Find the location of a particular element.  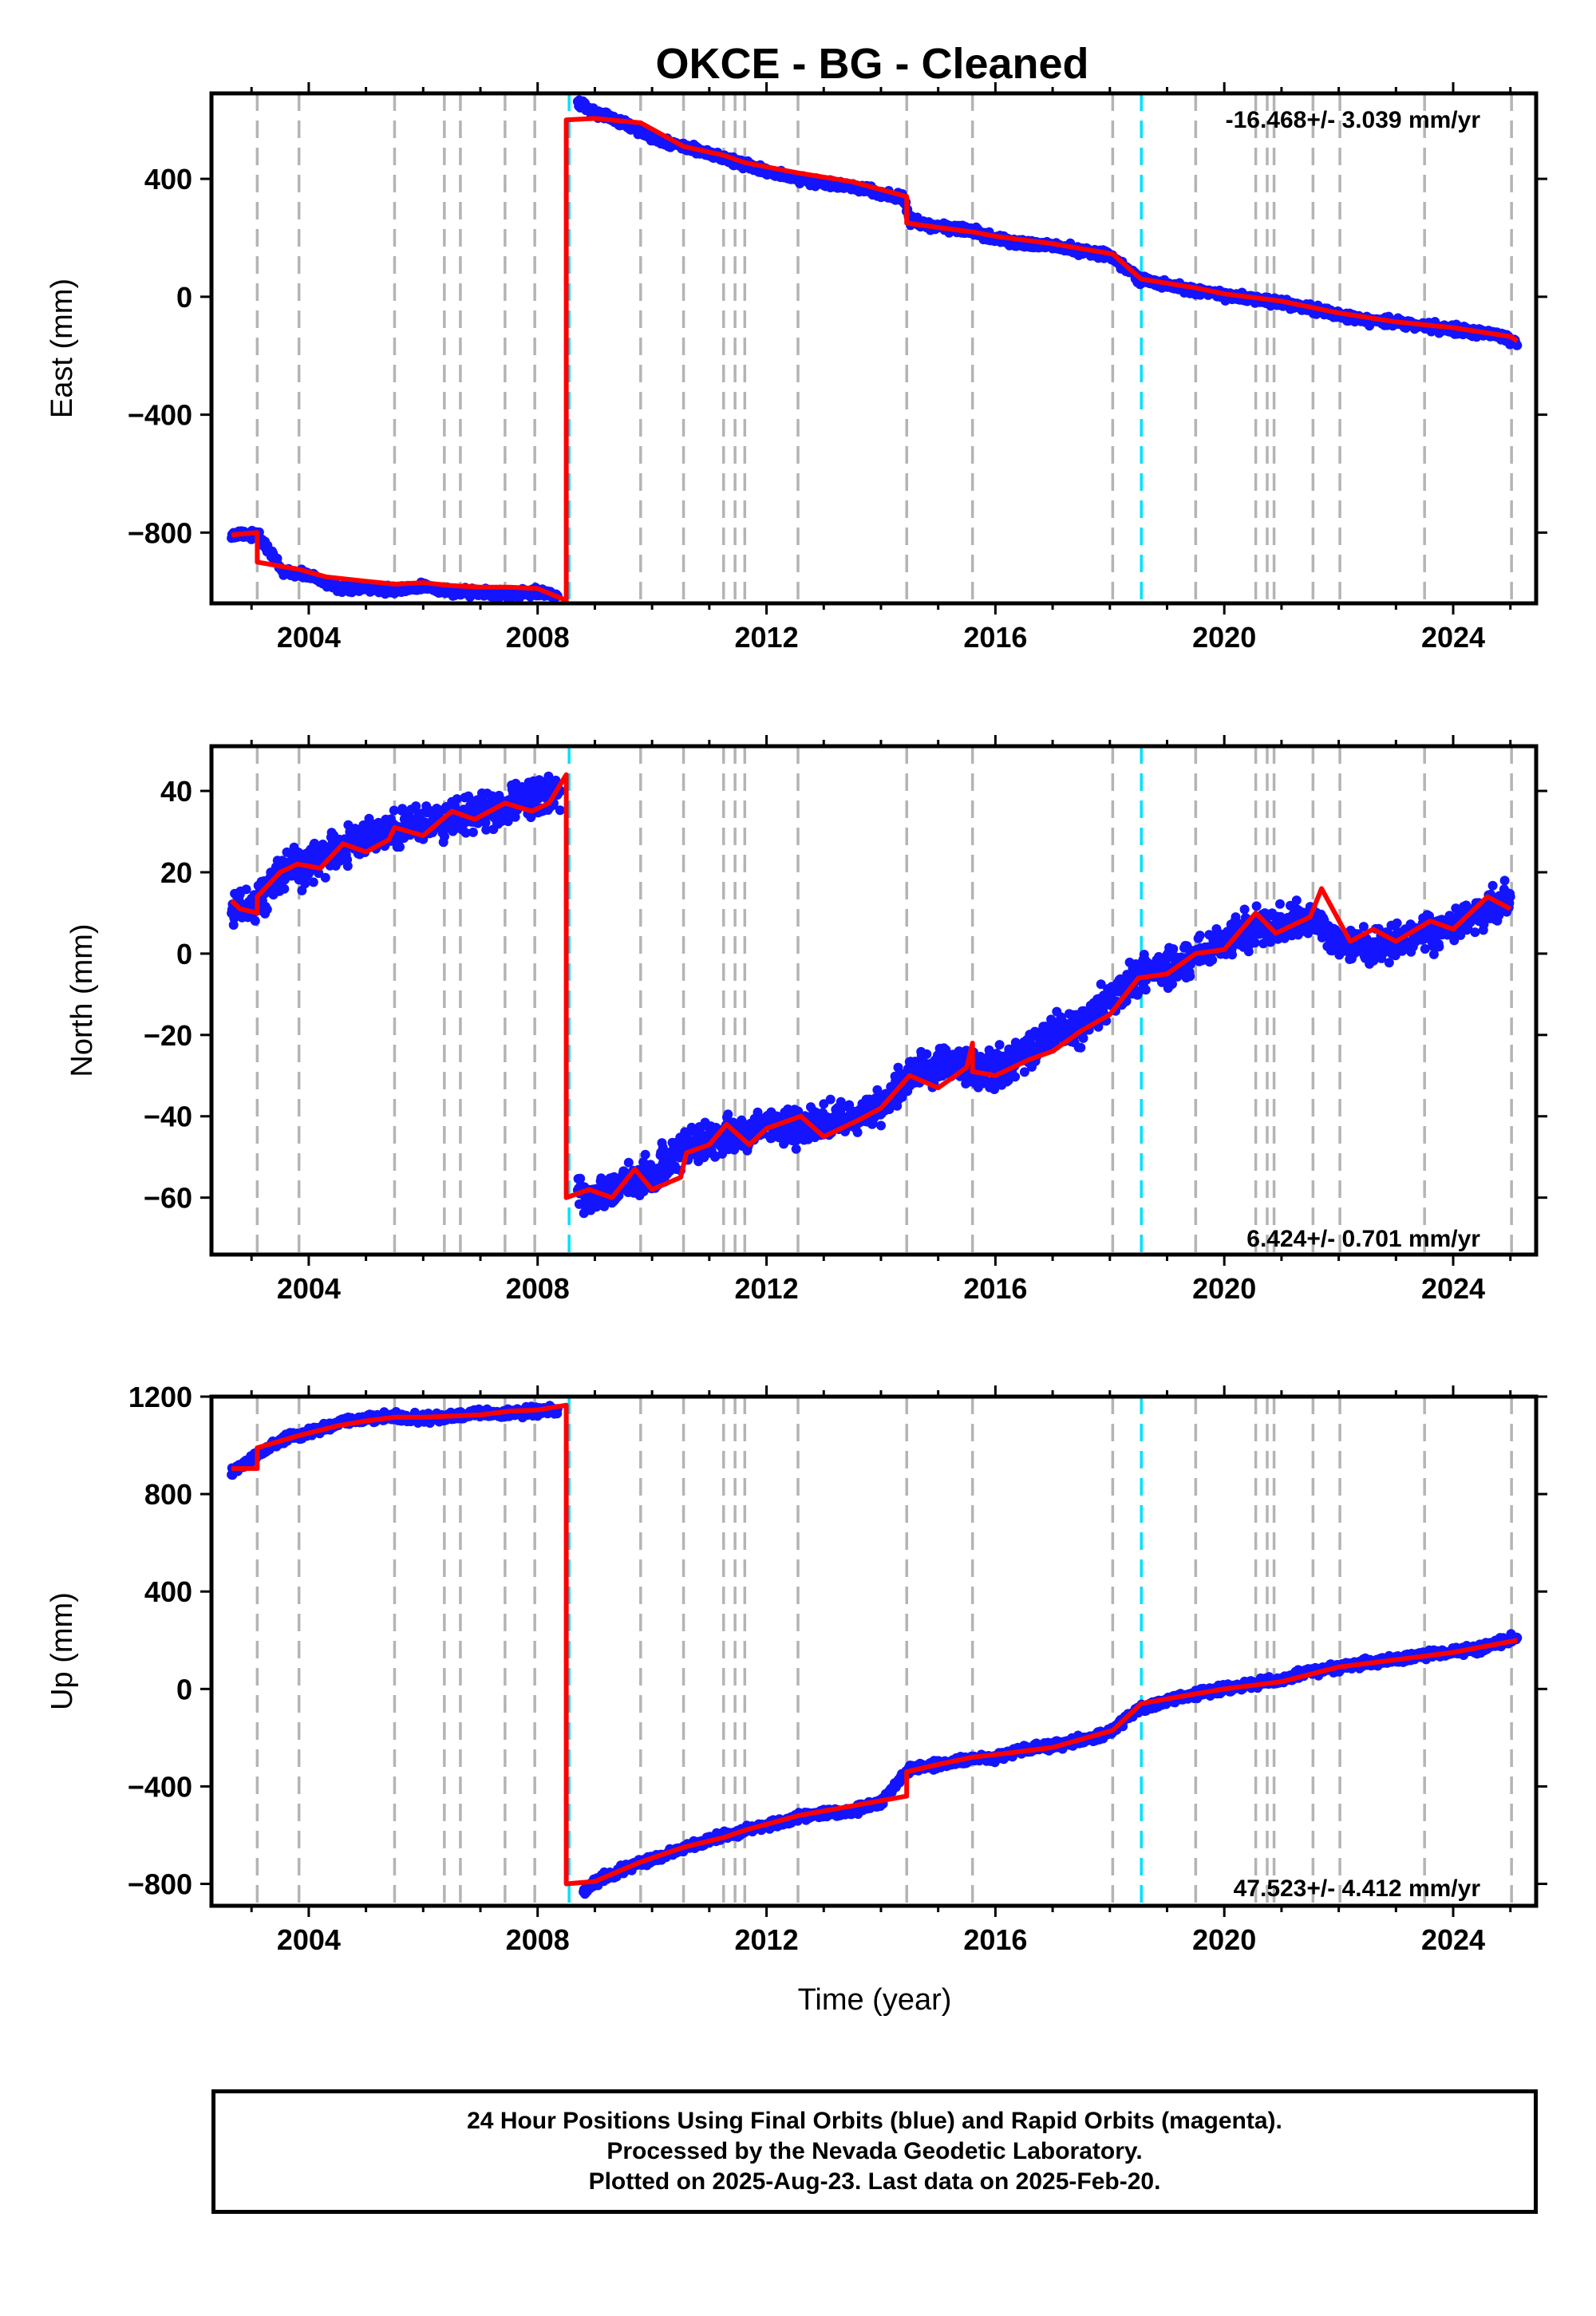

x-axis-title: Time (year) is located at coordinates (875, 2000).